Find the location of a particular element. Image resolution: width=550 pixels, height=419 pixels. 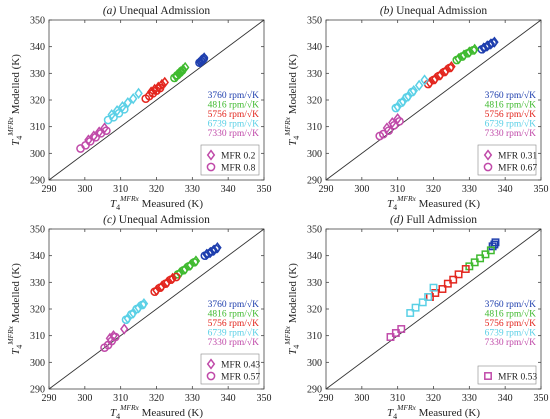

legend-mfr-label: MFR 0.43 is located at coordinates (240, 366).